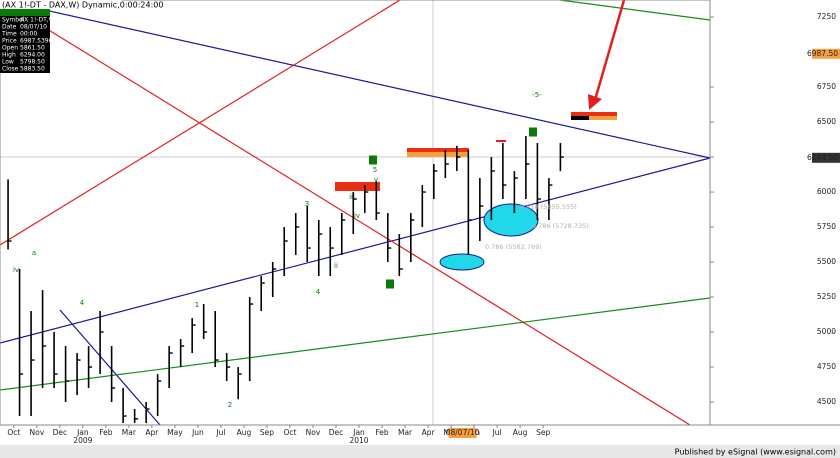  I want to click on wave-label: ii, so click(336, 266).